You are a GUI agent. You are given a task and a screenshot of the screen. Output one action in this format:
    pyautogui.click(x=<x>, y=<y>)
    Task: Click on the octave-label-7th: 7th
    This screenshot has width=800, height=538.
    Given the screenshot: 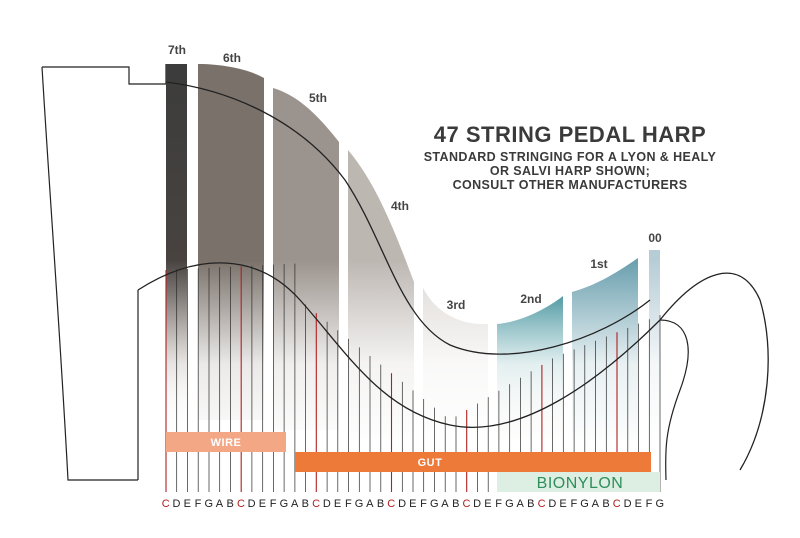 What is the action you would take?
    pyautogui.click(x=177, y=50)
    